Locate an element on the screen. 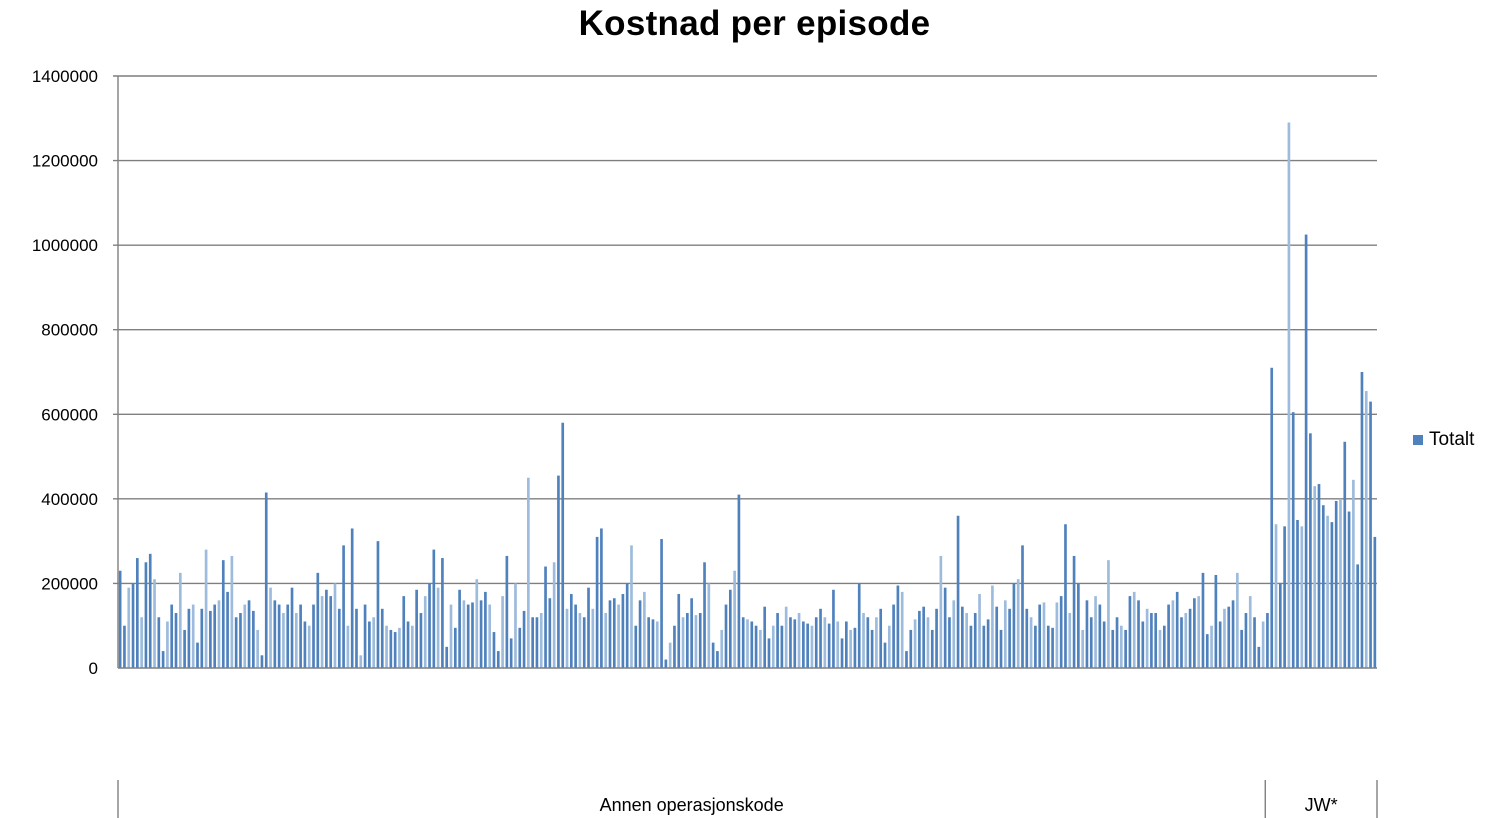 The height and width of the screenshot is (818, 1491). y-tick-label: 1200000 is located at coordinates (65, 161).